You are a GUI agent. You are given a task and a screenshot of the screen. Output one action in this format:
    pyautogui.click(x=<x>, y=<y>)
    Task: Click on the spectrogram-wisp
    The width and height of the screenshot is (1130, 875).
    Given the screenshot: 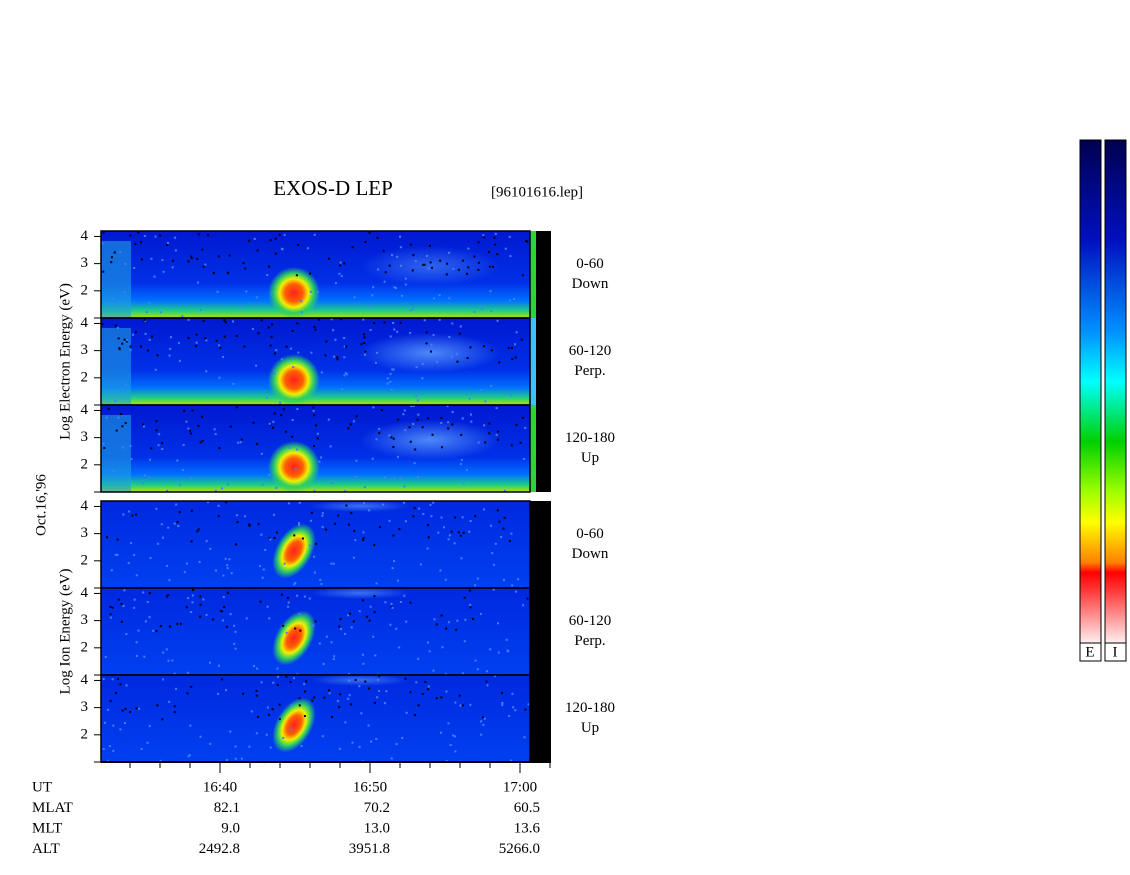 What is the action you would take?
    pyautogui.click(x=430, y=353)
    